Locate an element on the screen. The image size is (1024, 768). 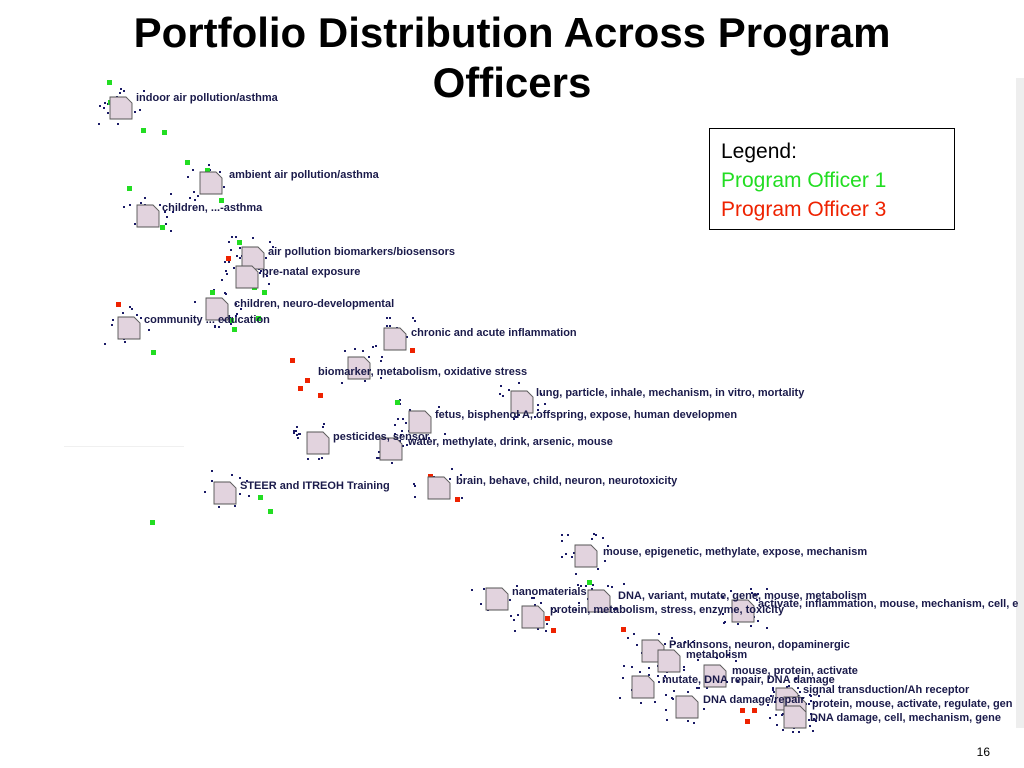
topic-label: mutate, DNA repair, DNA damage is located at coordinates (748, 680).